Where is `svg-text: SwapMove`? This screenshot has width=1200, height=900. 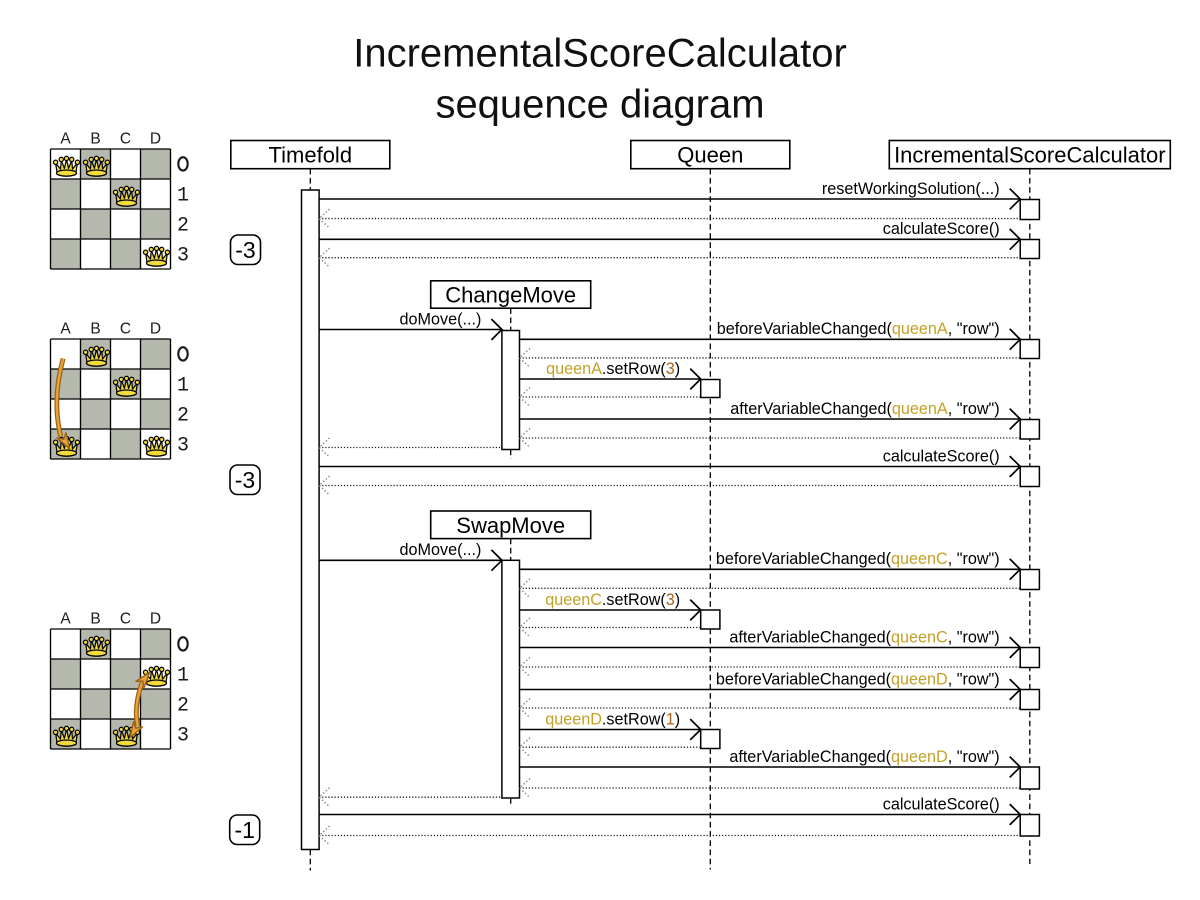
svg-text: SwapMove is located at coordinates (510, 525).